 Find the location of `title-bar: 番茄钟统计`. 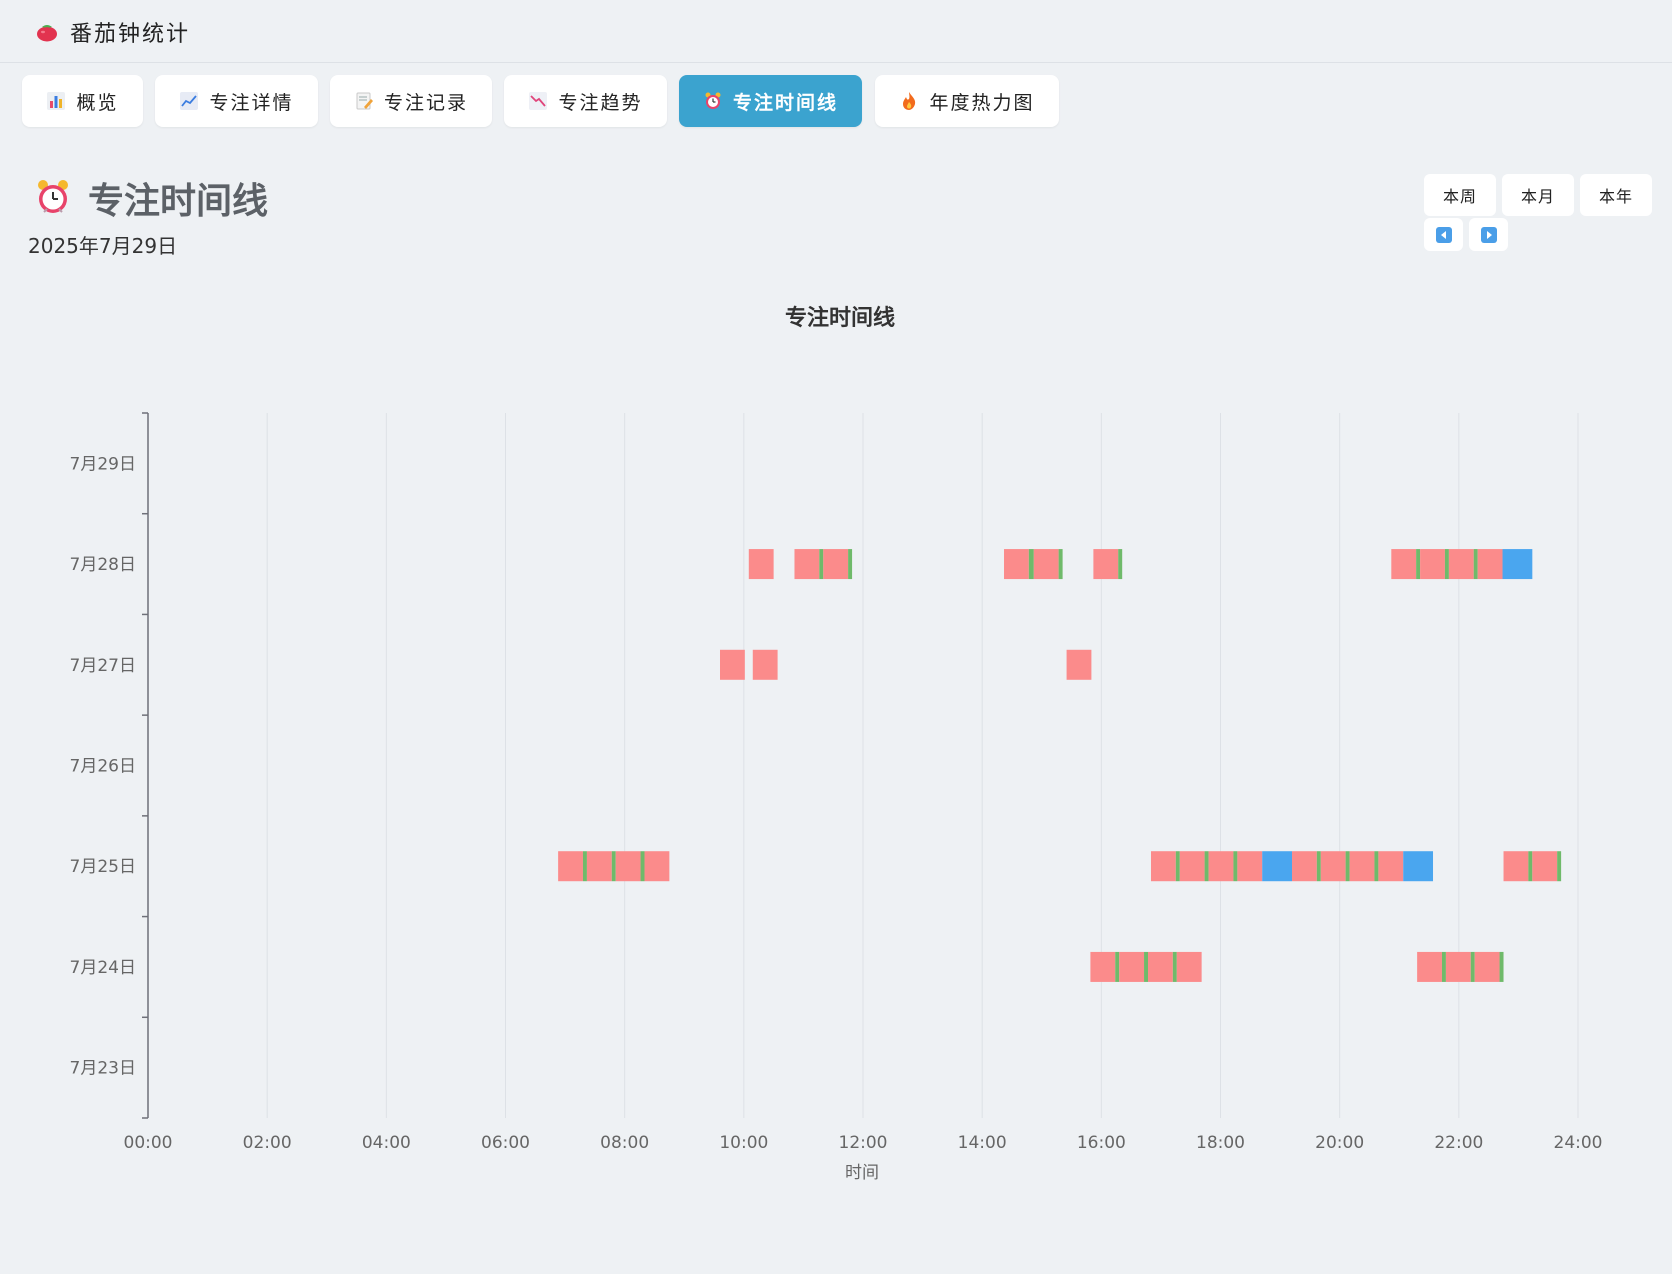

title-bar: 番茄钟统计 is located at coordinates (836, 31).